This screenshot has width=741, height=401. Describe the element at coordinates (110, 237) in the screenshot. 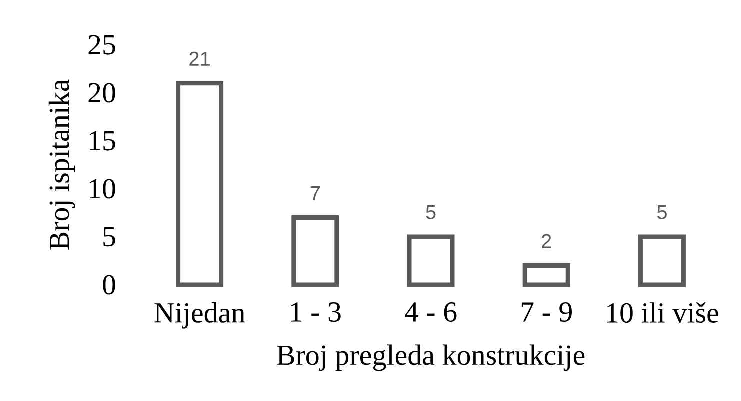

I see `y-tick-label: 5` at that location.